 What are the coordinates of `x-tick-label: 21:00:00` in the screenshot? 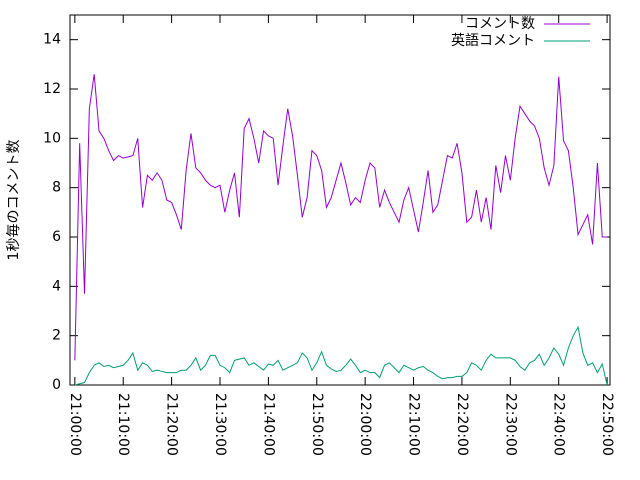 It's located at (75, 424).